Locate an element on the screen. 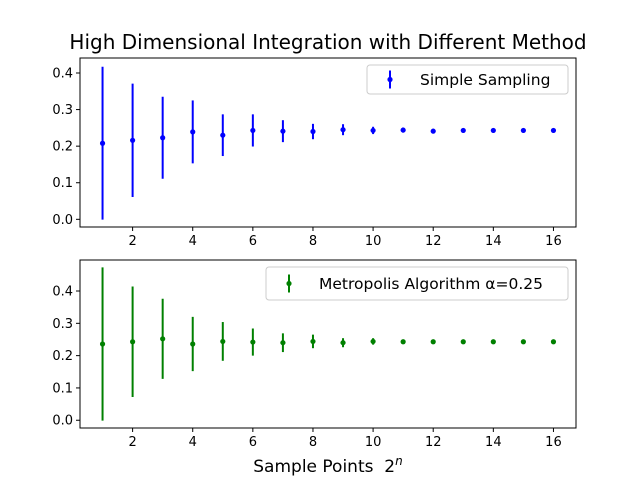 The image size is (640, 480). legend: Simple Sampling is located at coordinates (467, 79).